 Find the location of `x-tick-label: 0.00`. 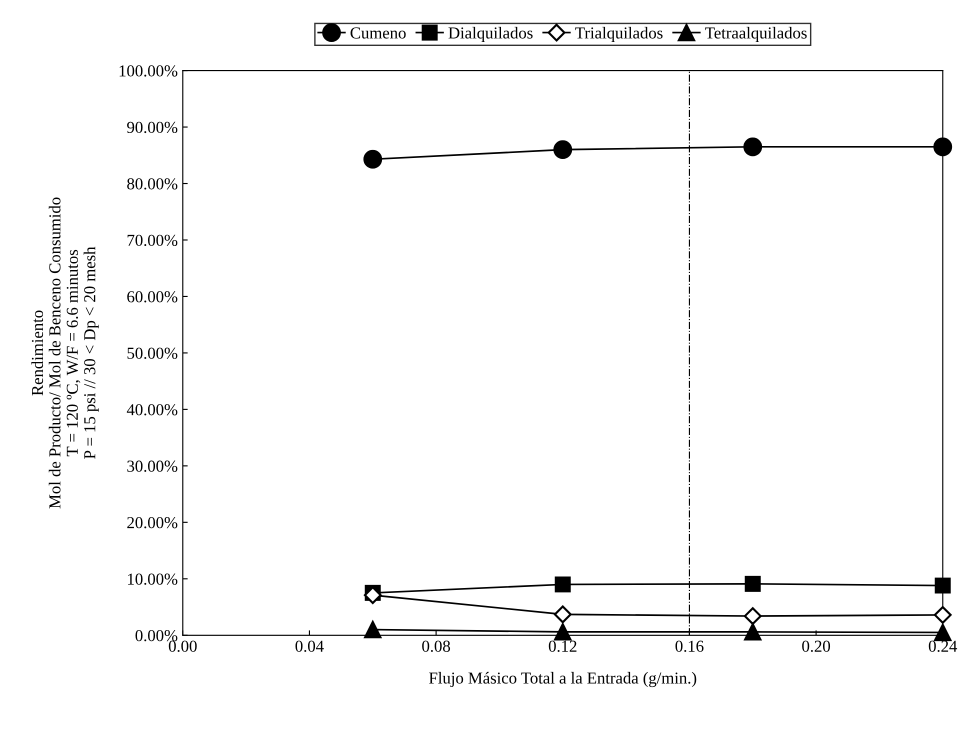

x-tick-label: 0.00 is located at coordinates (182, 646).